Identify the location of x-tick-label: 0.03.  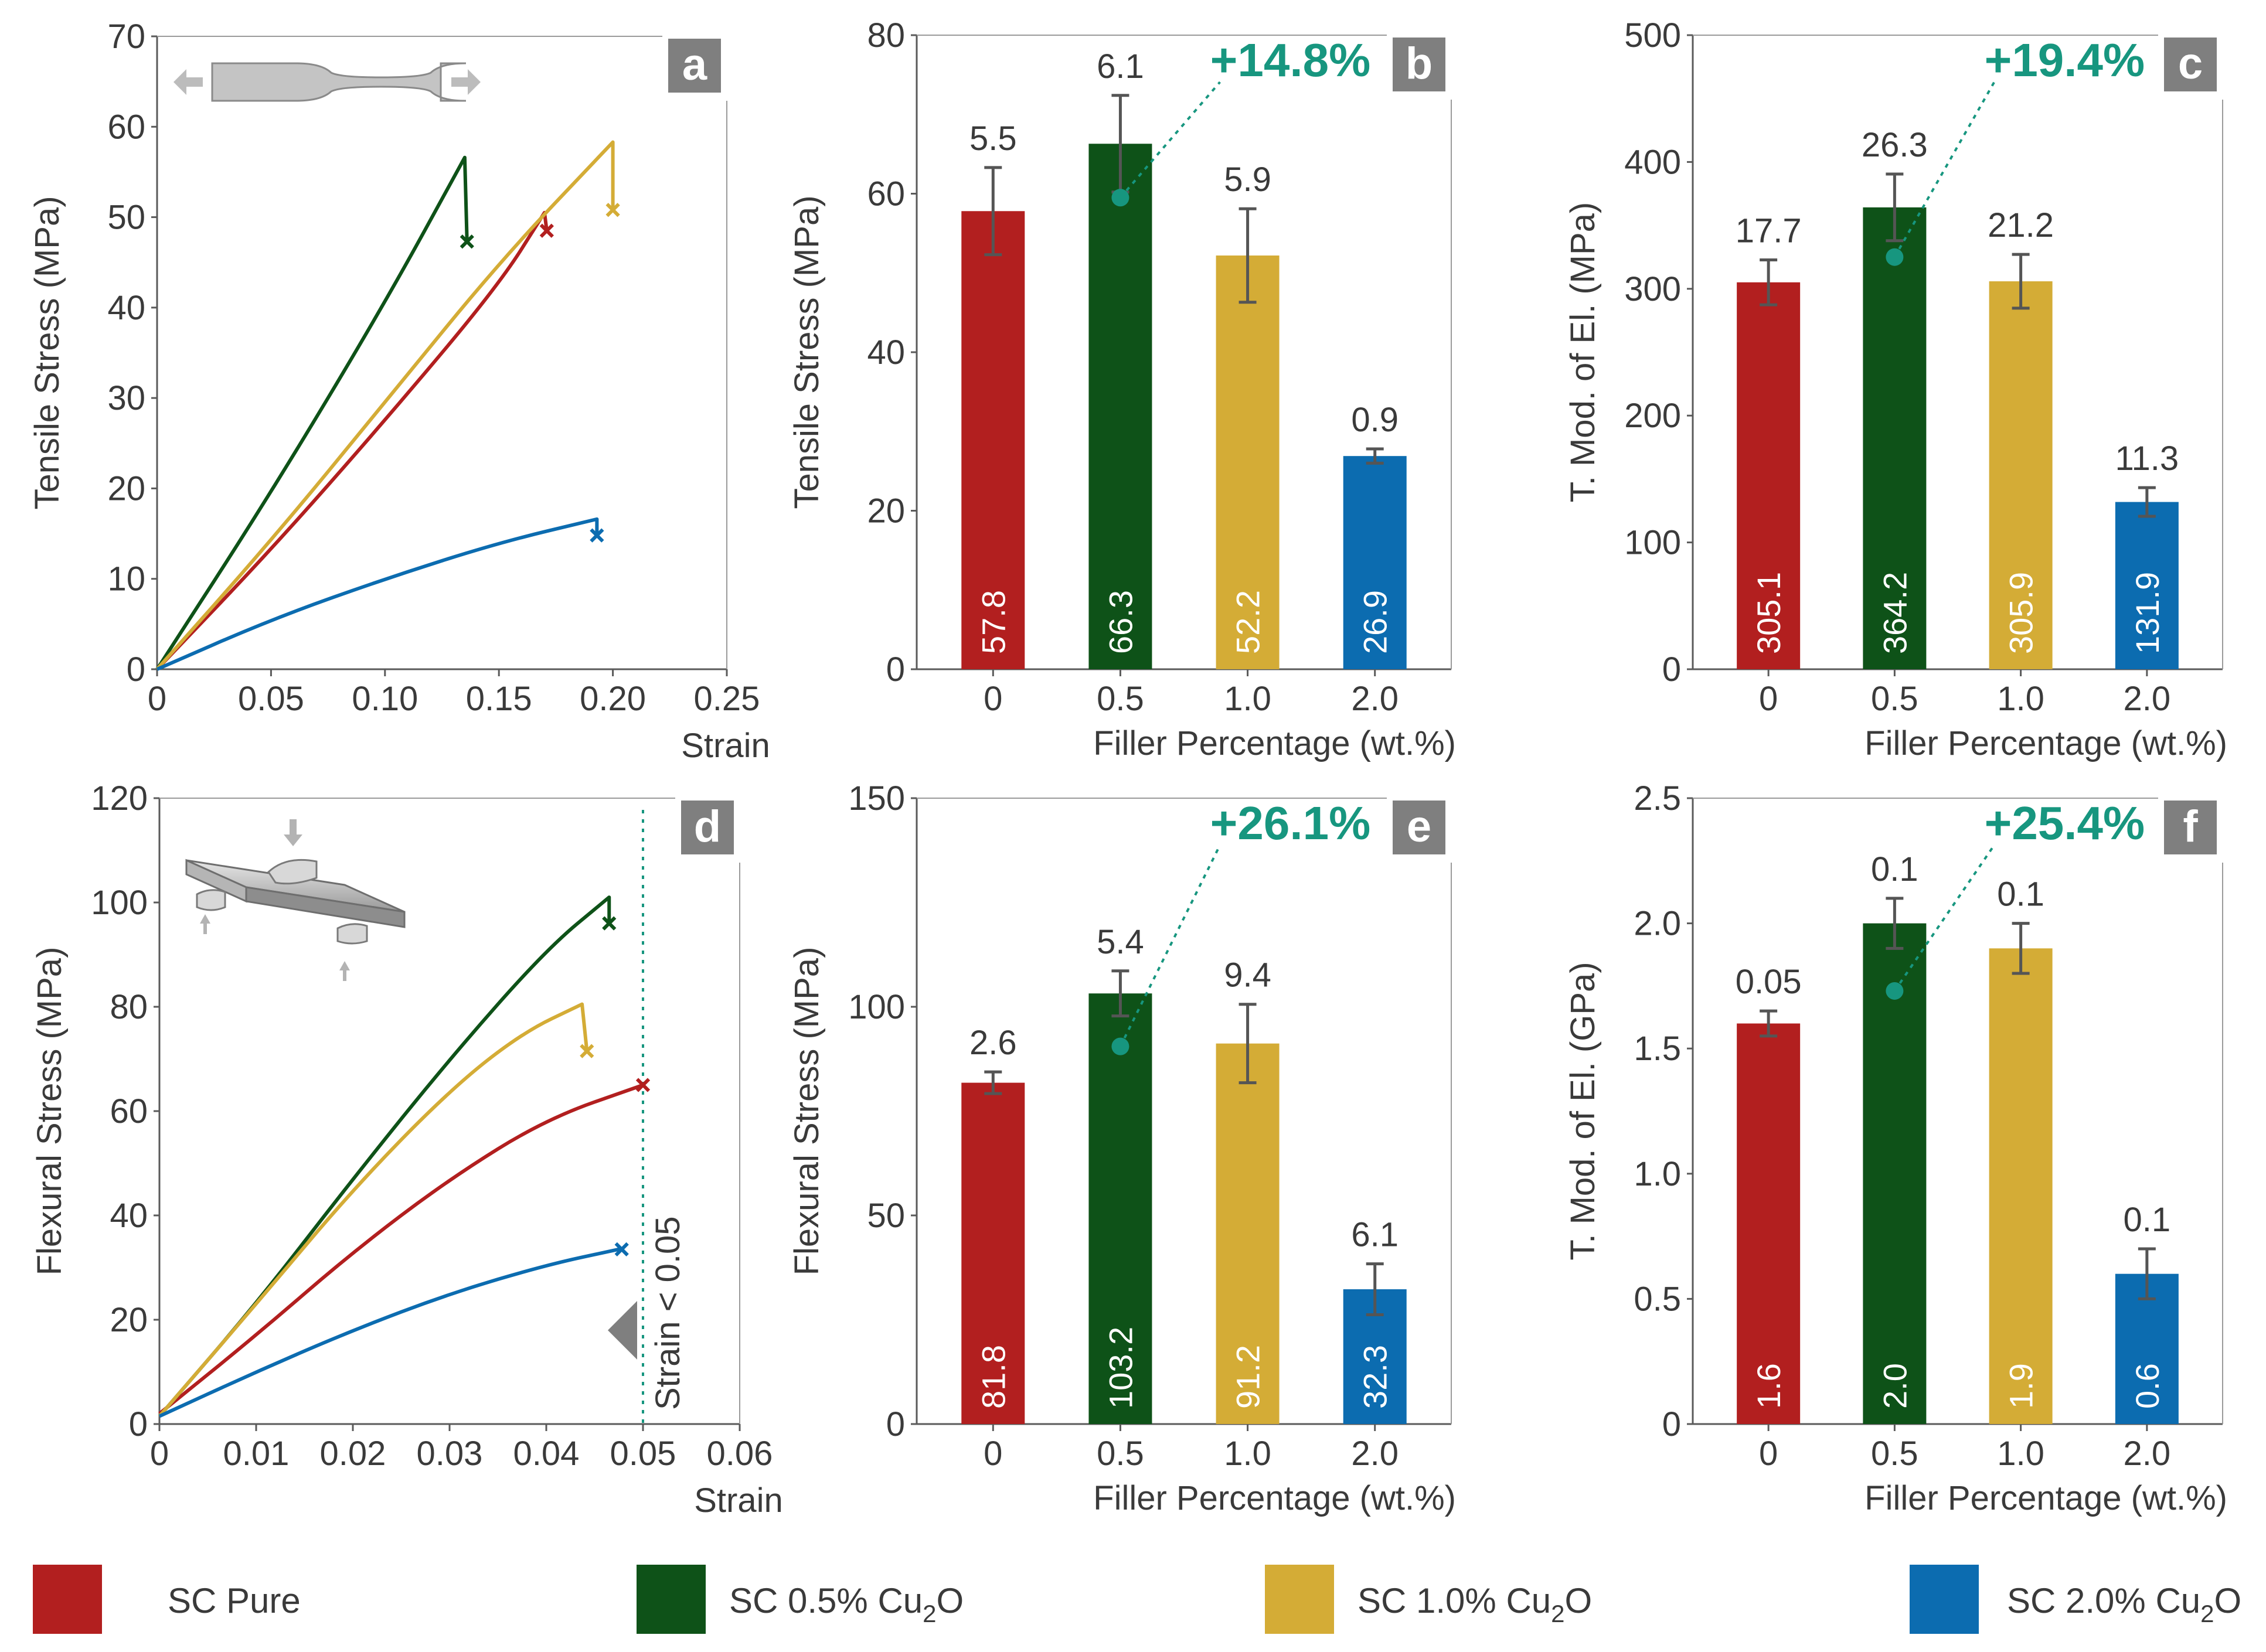
(450, 1454).